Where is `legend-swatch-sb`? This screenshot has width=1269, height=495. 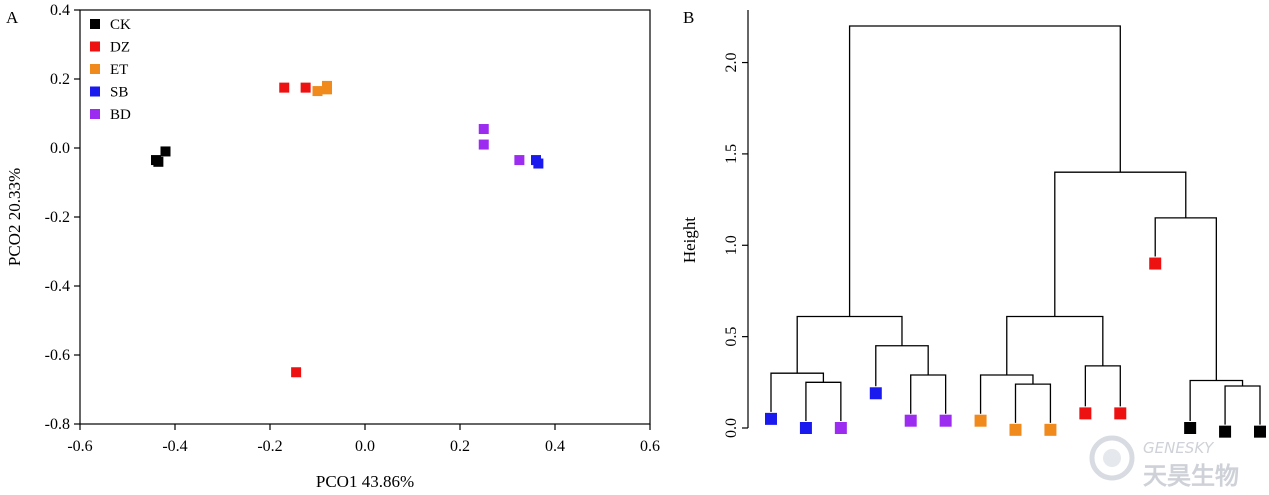
legend-swatch-sb is located at coordinates (95, 91).